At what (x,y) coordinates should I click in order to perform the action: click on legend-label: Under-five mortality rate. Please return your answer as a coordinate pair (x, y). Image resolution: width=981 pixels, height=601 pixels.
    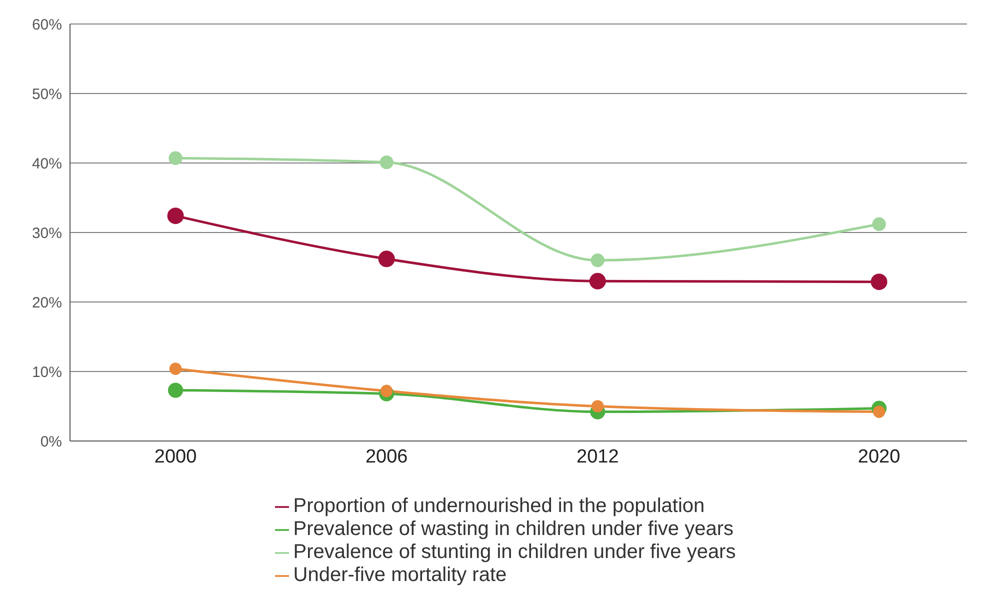
    Looking at the image, I should click on (400, 575).